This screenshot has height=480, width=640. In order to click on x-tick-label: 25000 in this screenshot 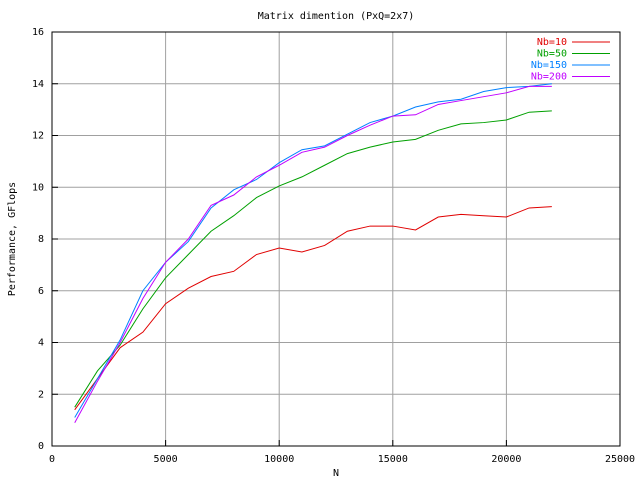, I will do `click(620, 459)`.